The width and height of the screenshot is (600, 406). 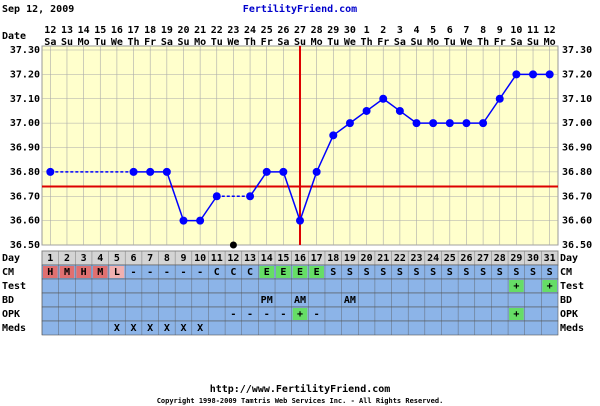 What do you see at coordinates (183, 30) in the screenshot?
I see `date-label: 20` at bounding box center [183, 30].